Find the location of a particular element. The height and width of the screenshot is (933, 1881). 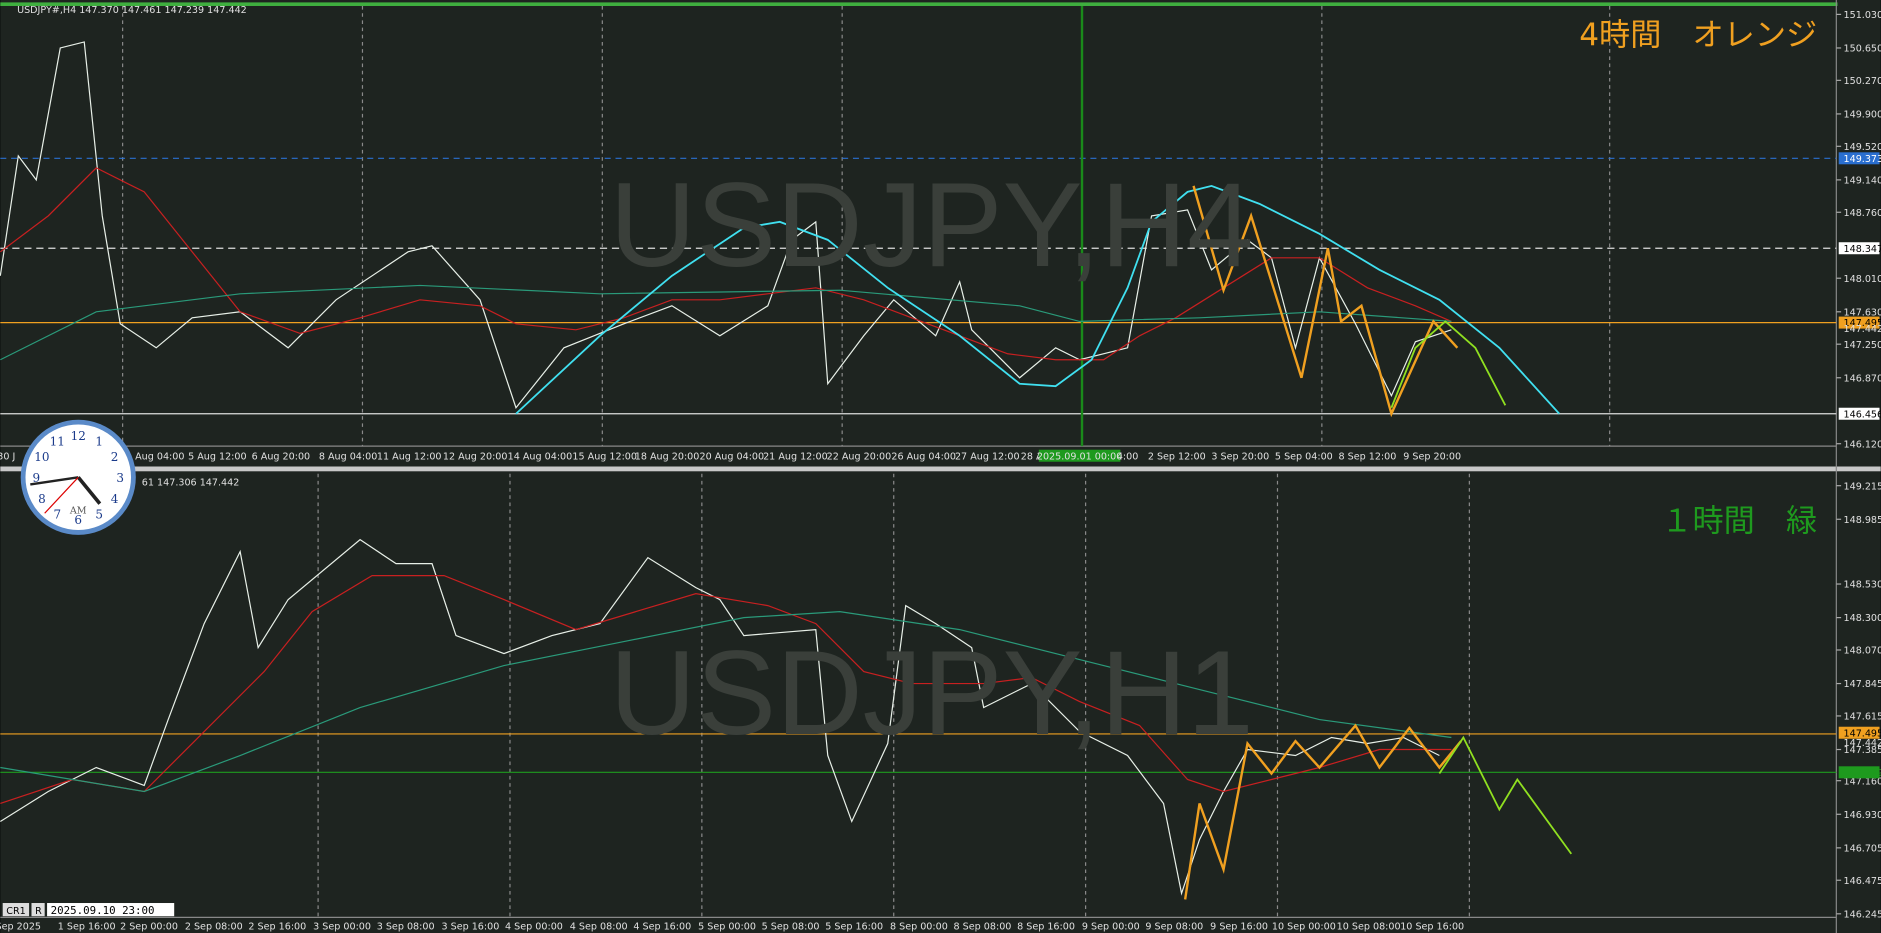

status-time: 2025.09.10 23:00 is located at coordinates (103, 910).